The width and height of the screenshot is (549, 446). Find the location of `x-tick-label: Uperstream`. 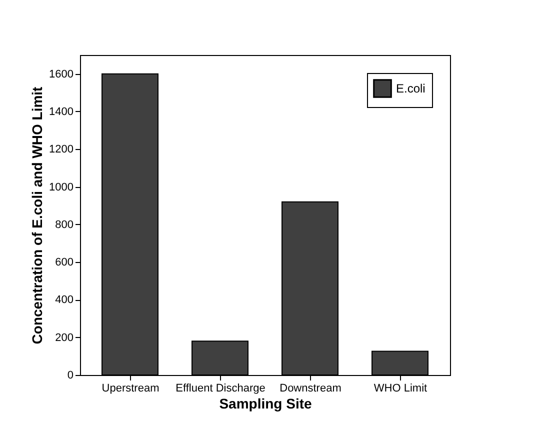

x-tick-label: Uperstream is located at coordinates (131, 388).